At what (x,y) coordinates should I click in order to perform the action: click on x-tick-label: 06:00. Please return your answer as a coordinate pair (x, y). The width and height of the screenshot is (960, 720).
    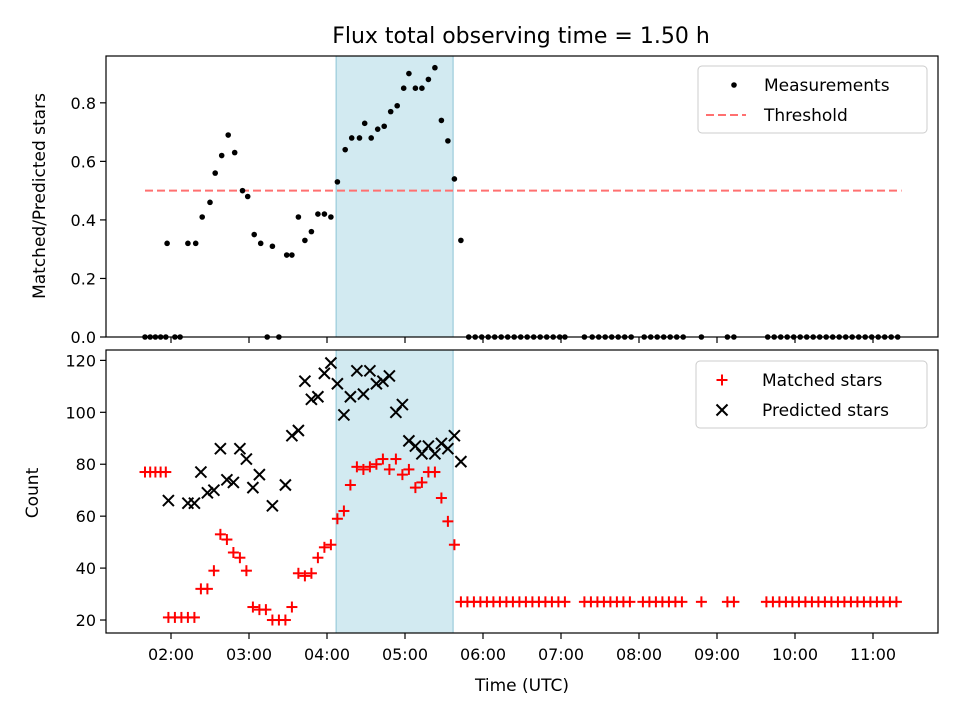
    Looking at the image, I should click on (483, 654).